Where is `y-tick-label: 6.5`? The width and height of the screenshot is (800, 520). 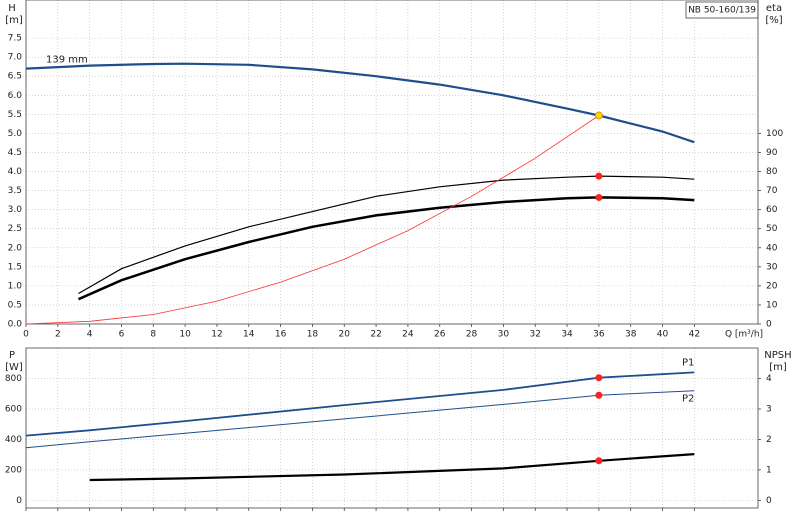 y-tick-label: 6.5 is located at coordinates (15, 77).